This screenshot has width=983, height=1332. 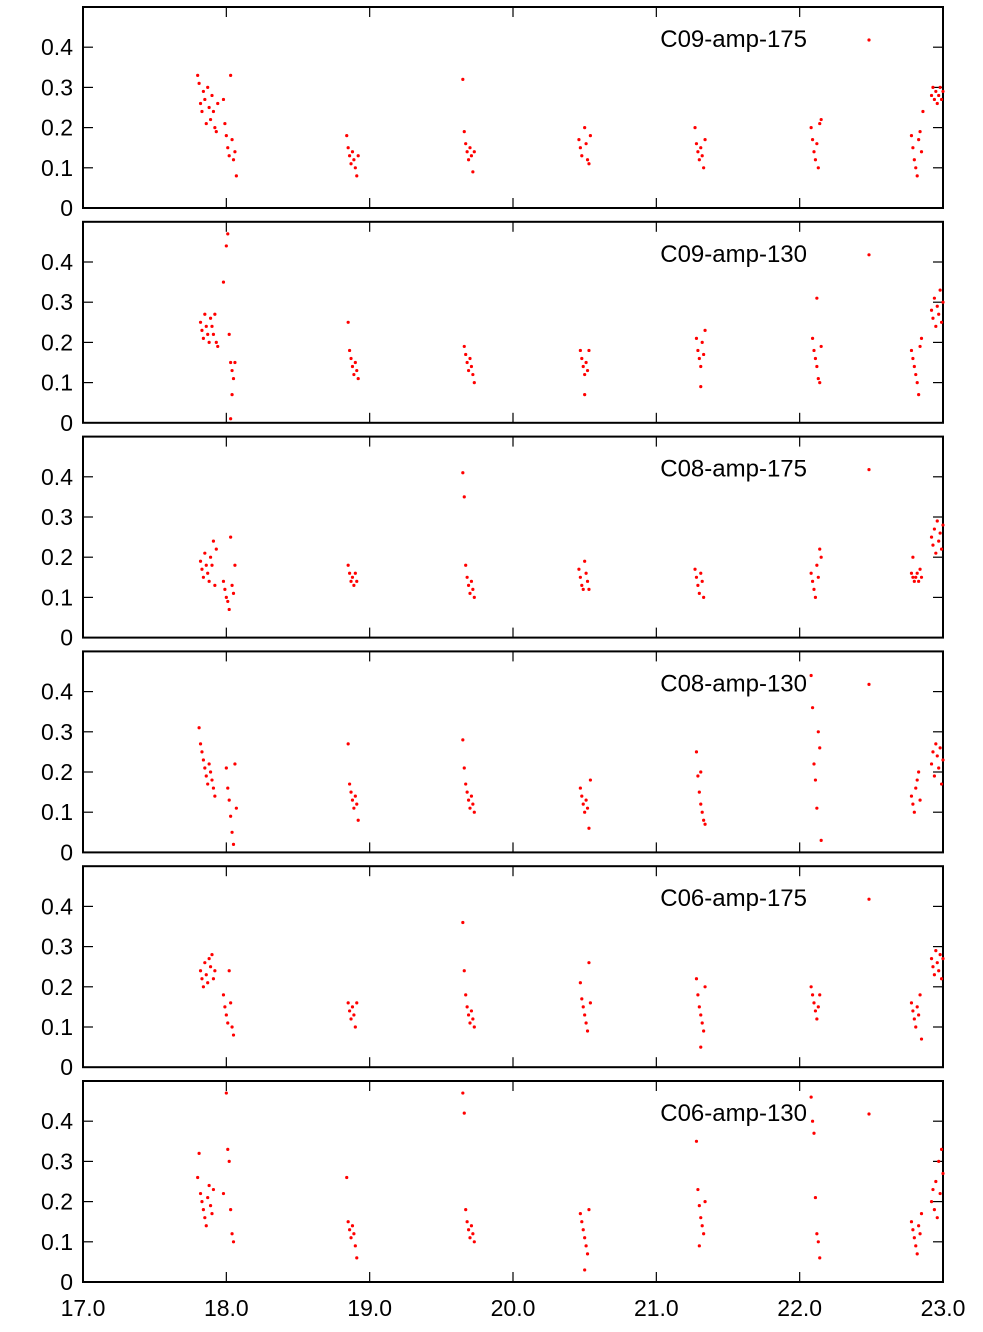 I want to click on legend-label: C09-amp-130, so click(x=733, y=254).